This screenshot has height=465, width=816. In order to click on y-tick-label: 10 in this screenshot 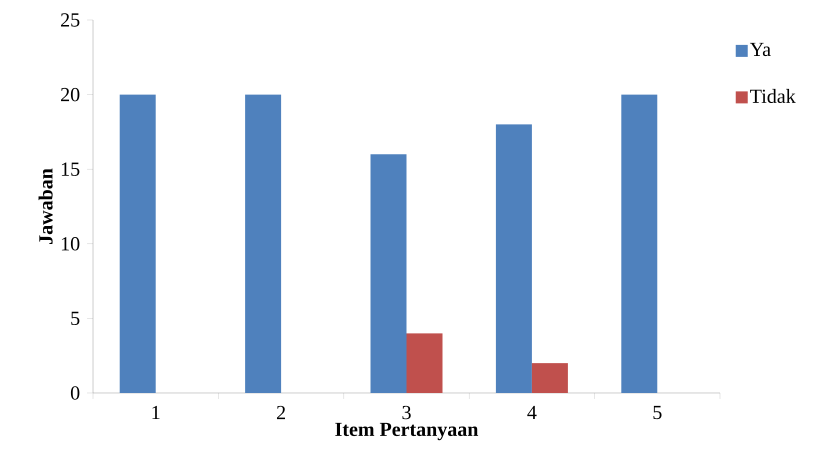, I will do `click(71, 244)`.